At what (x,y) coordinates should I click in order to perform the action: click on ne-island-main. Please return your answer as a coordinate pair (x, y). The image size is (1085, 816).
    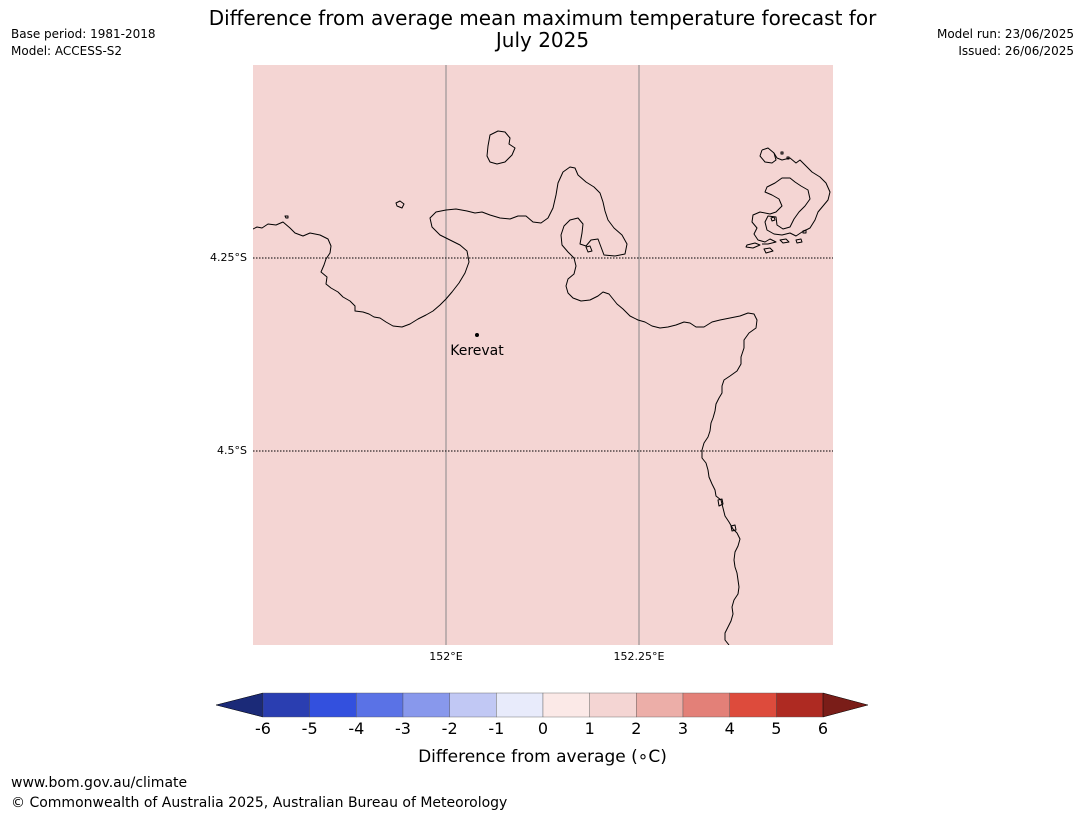
    Looking at the image, I should click on (791, 196).